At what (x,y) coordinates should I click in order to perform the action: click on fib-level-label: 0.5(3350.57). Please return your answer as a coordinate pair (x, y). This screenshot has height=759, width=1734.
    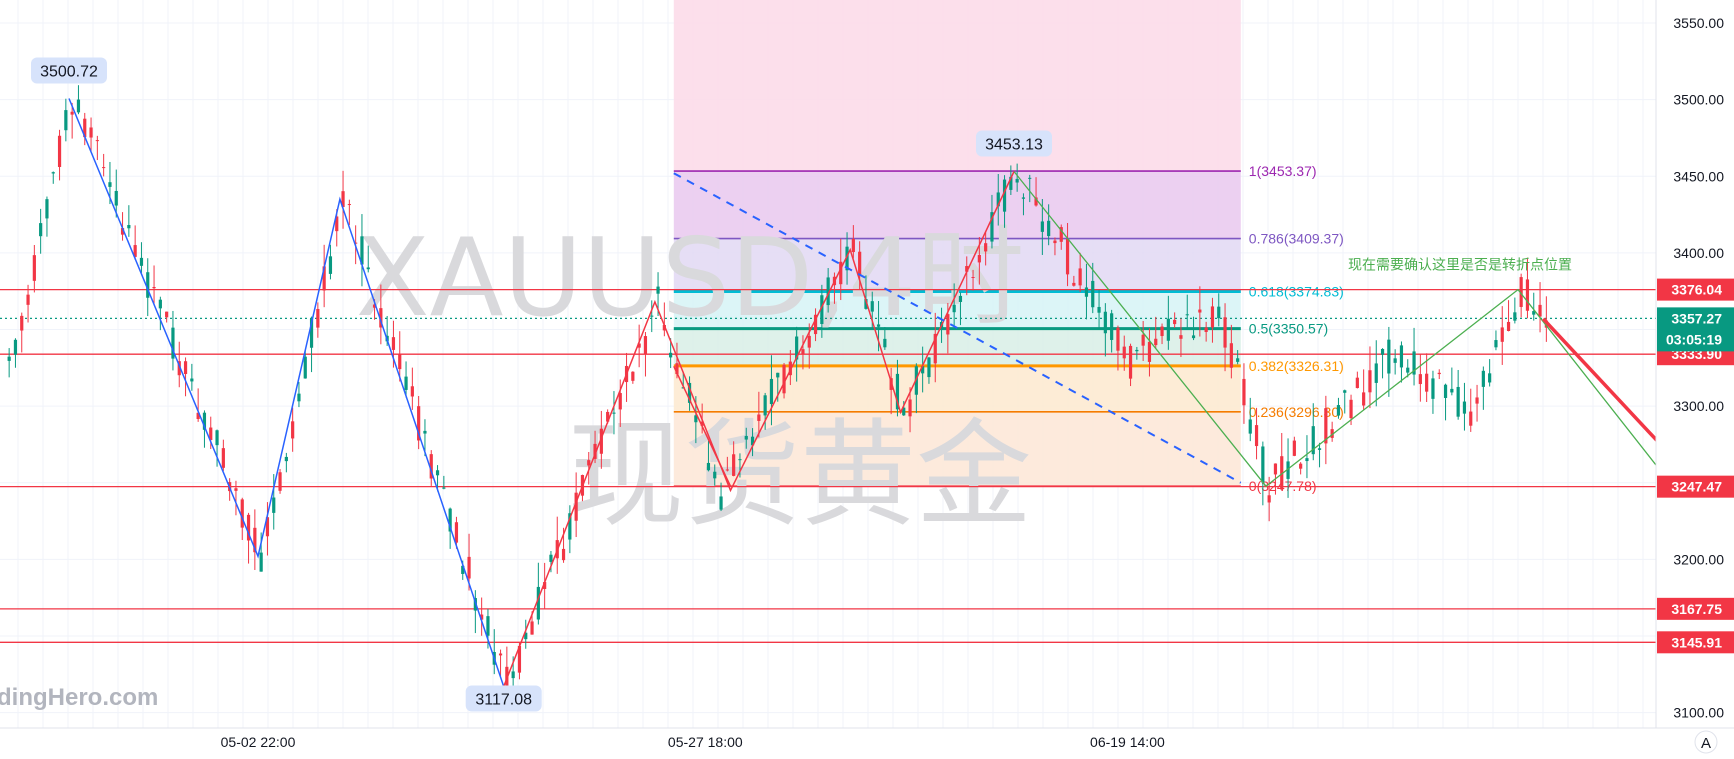
    Looking at the image, I should click on (1288, 329).